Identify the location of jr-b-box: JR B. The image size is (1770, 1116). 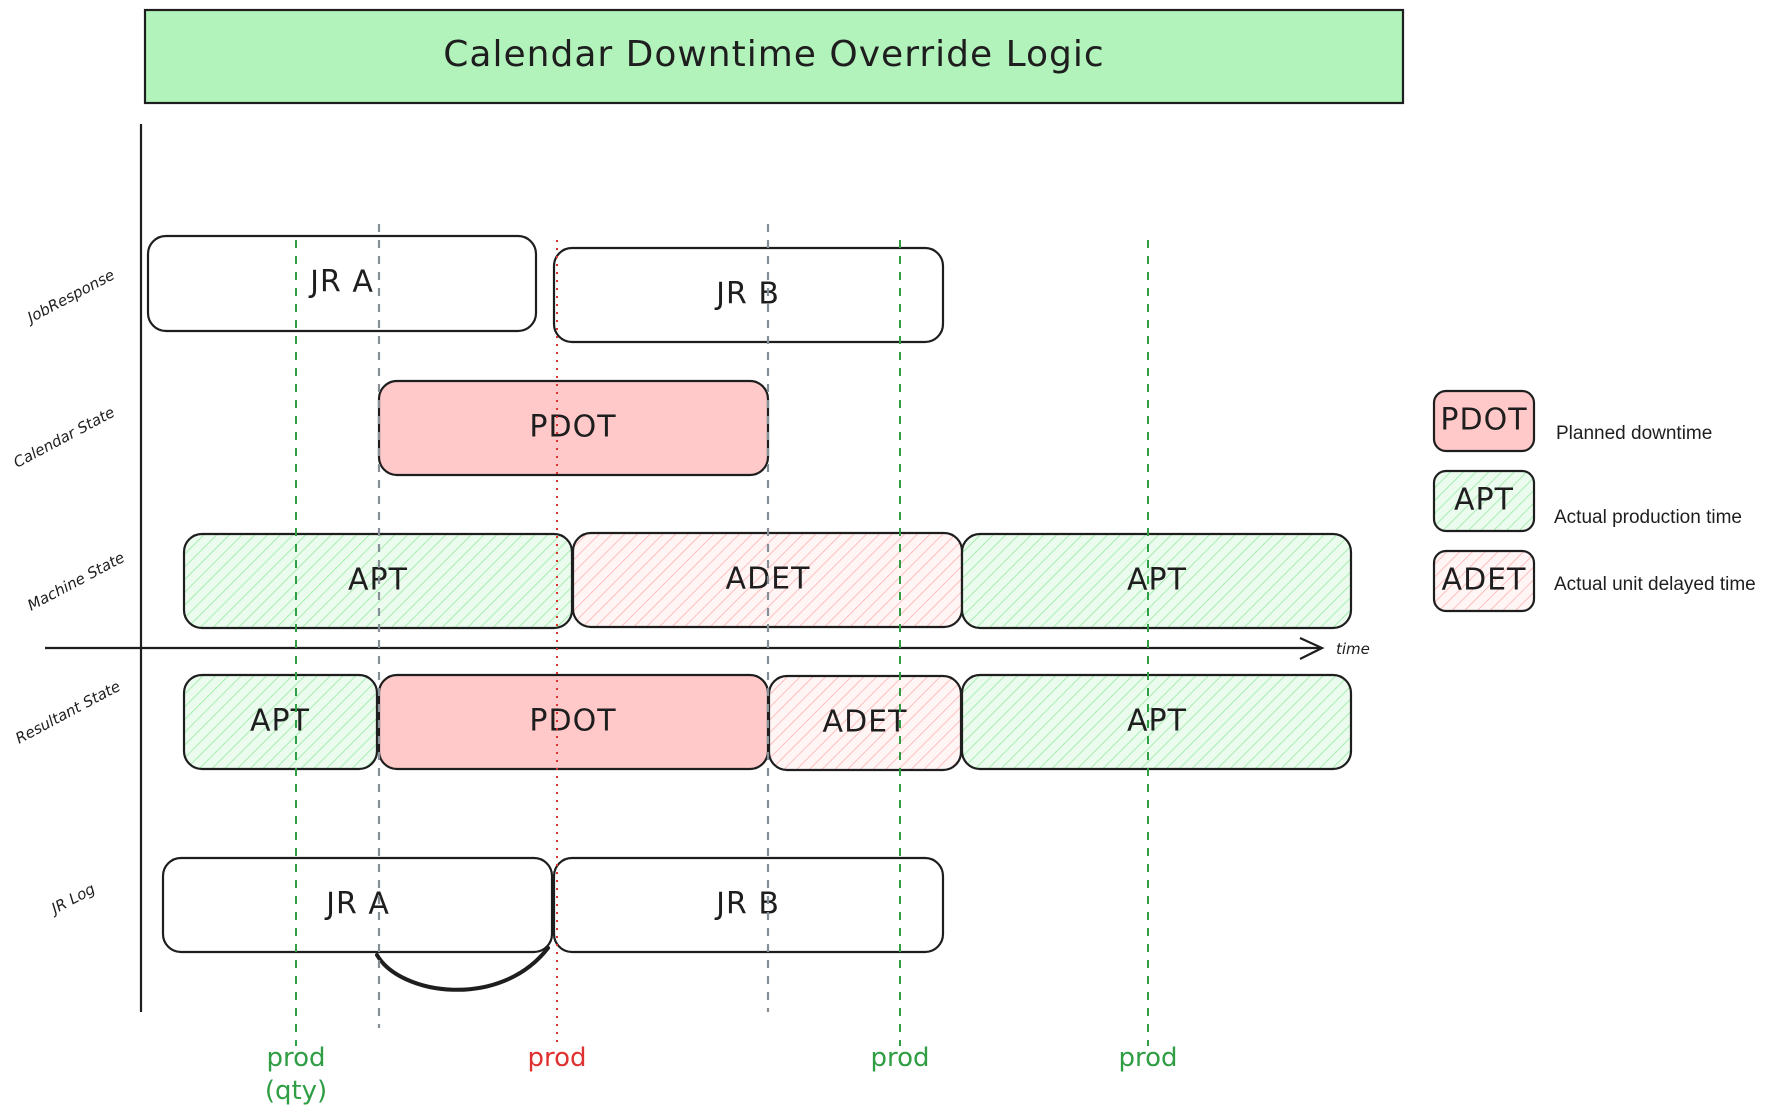
(748, 295).